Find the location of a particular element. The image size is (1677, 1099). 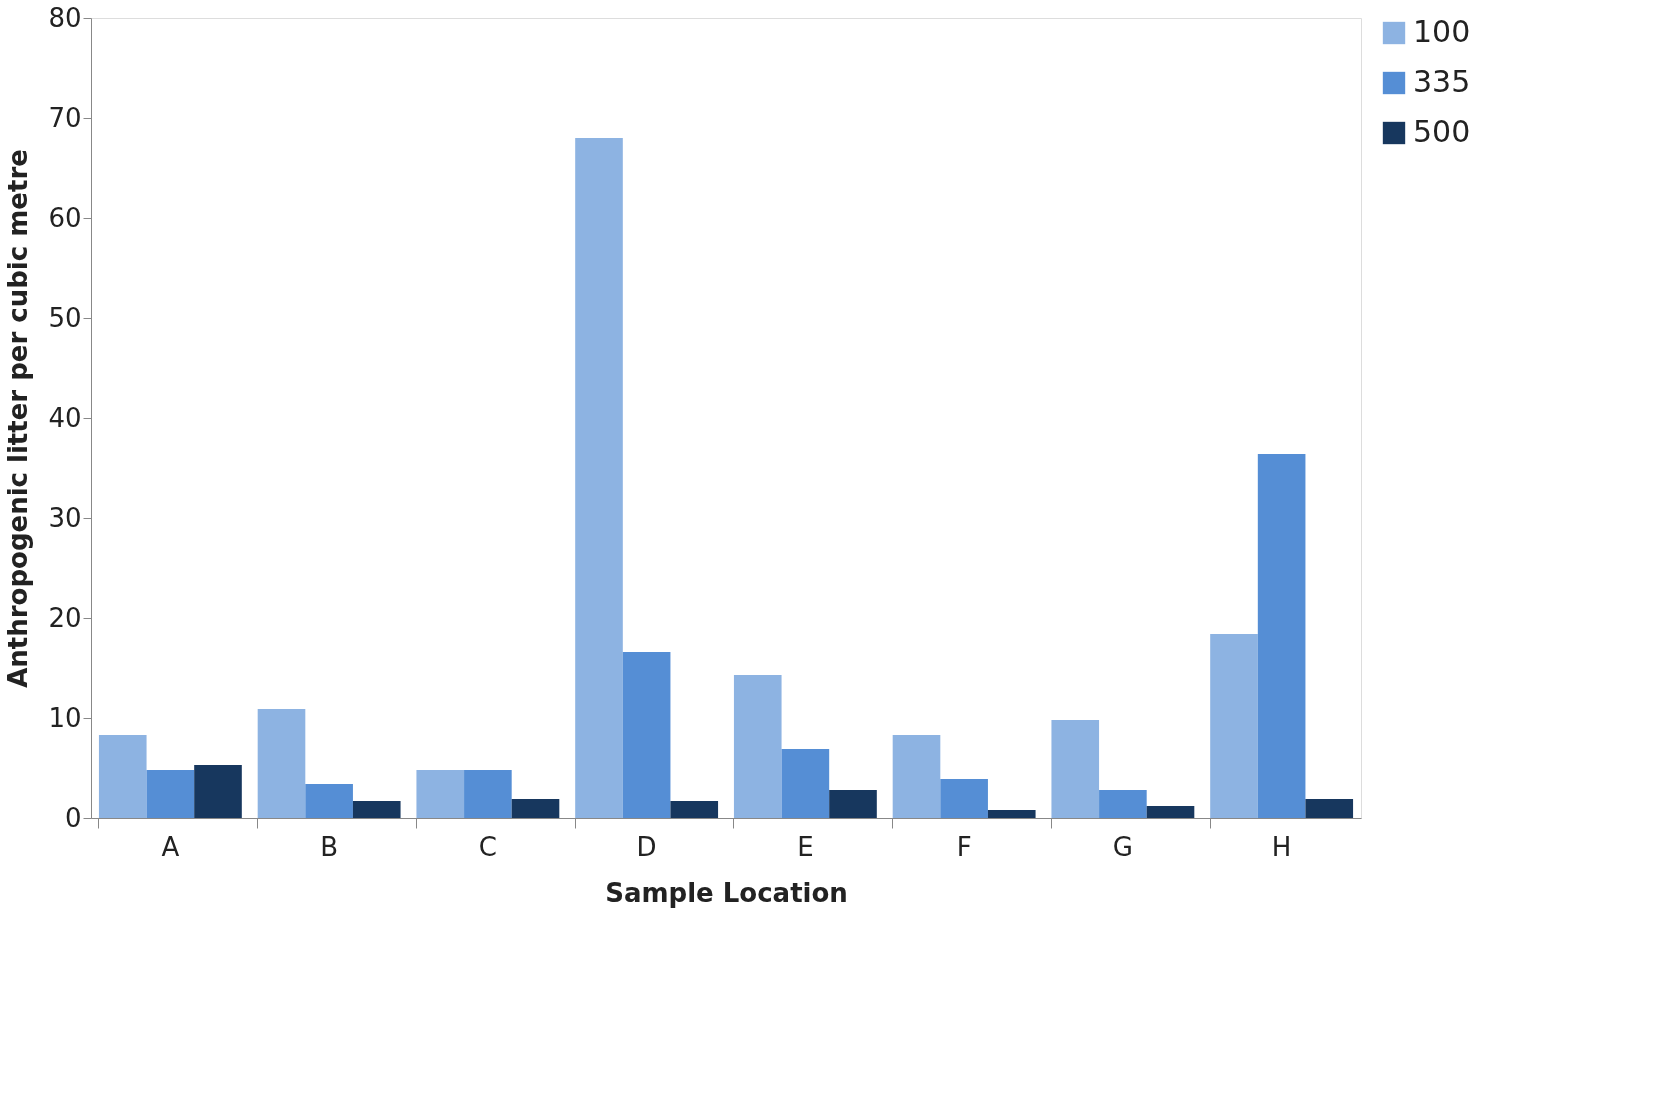

y-tick-label: 20 is located at coordinates (65, 617).